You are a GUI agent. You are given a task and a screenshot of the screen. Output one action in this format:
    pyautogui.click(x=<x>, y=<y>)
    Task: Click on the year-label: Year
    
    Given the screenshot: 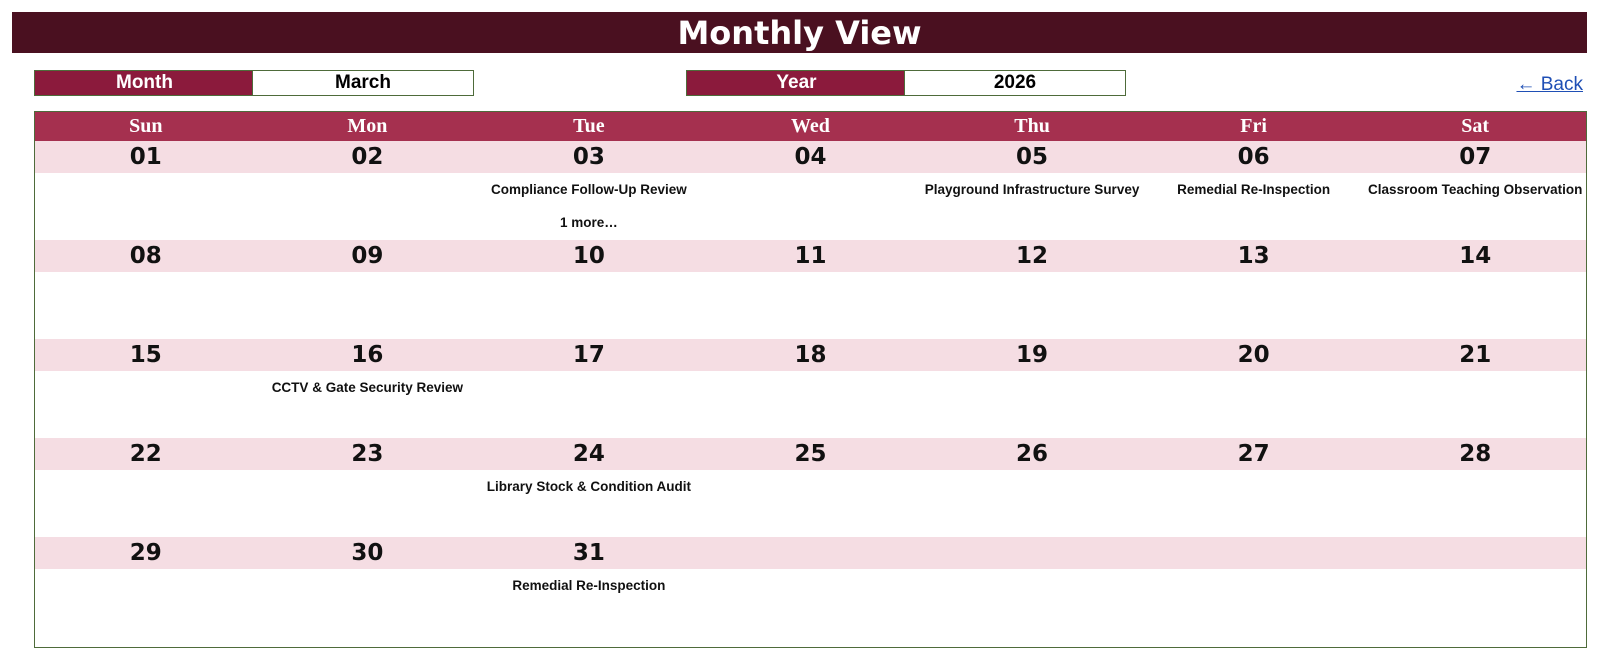 What is the action you would take?
    pyautogui.click(x=796, y=83)
    